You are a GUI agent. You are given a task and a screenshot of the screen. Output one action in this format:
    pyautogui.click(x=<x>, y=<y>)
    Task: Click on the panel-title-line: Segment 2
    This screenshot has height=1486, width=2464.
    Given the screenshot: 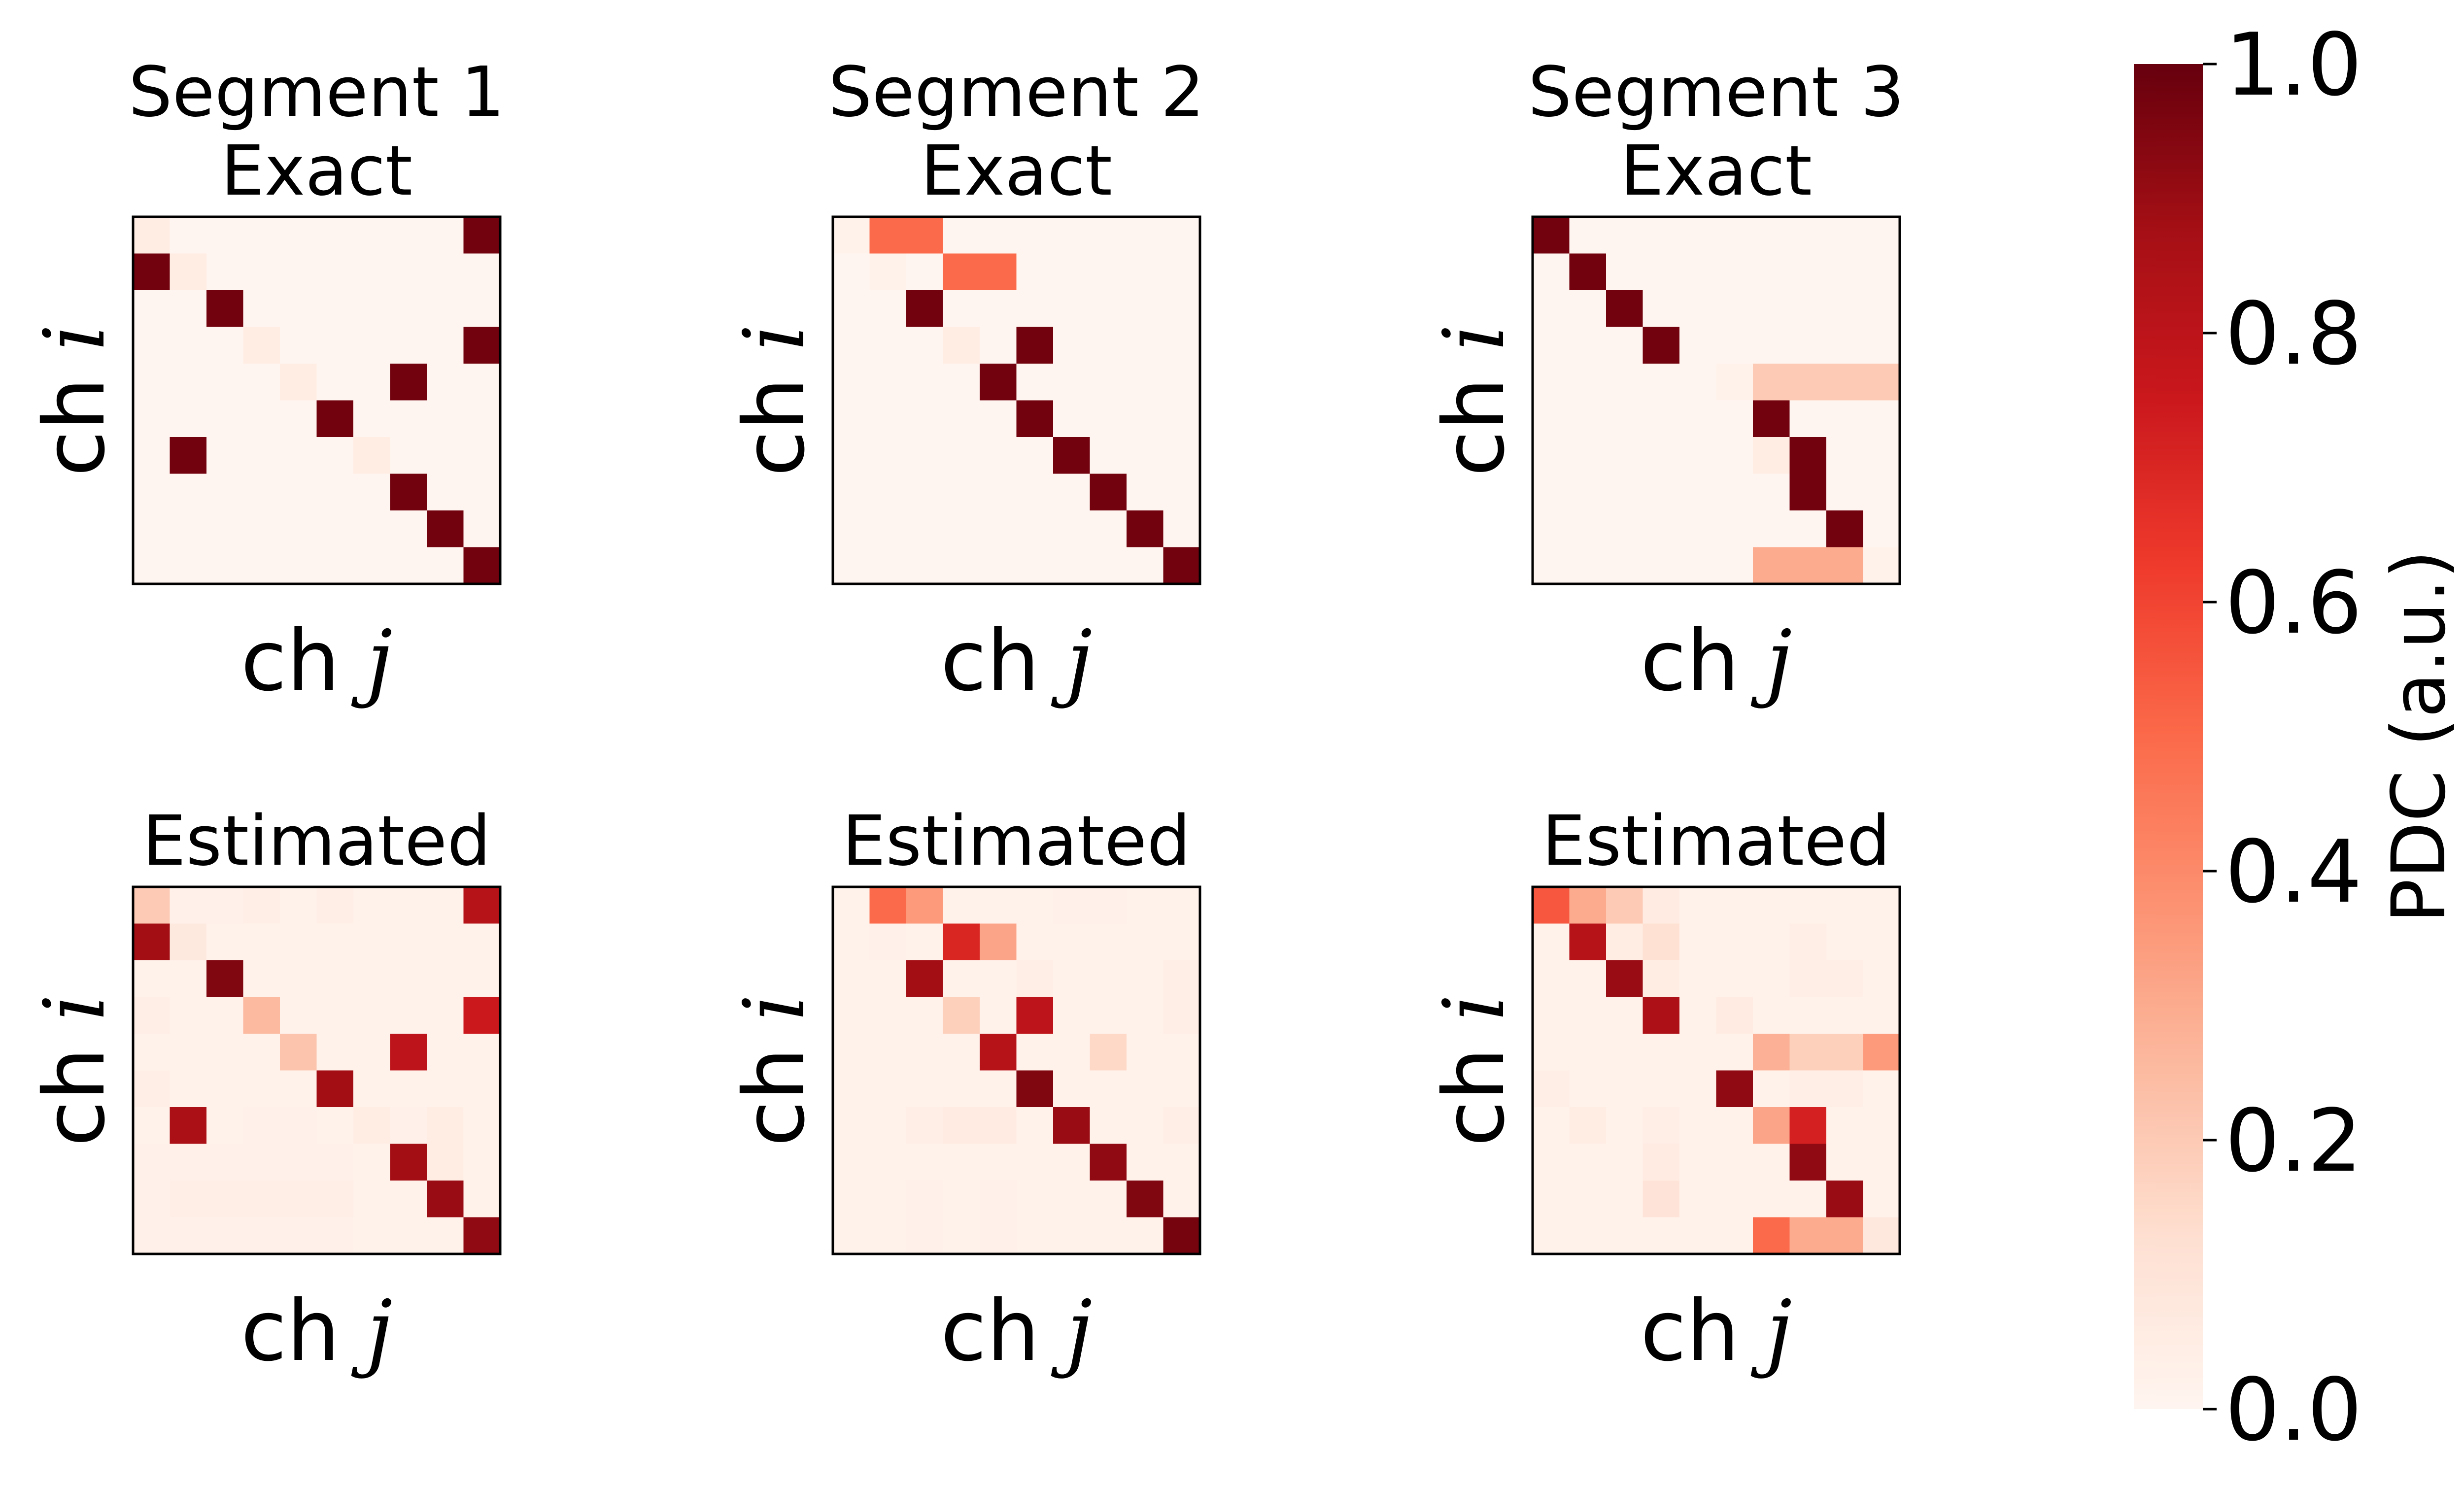 What is the action you would take?
    pyautogui.click(x=1016, y=92)
    